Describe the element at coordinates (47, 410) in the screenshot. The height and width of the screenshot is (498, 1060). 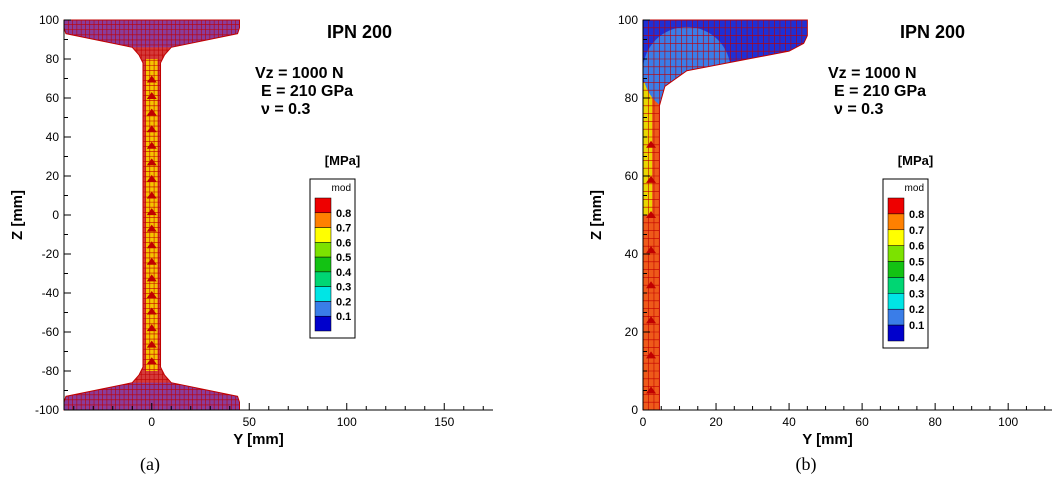
I see `y-tick-label: -100` at that location.